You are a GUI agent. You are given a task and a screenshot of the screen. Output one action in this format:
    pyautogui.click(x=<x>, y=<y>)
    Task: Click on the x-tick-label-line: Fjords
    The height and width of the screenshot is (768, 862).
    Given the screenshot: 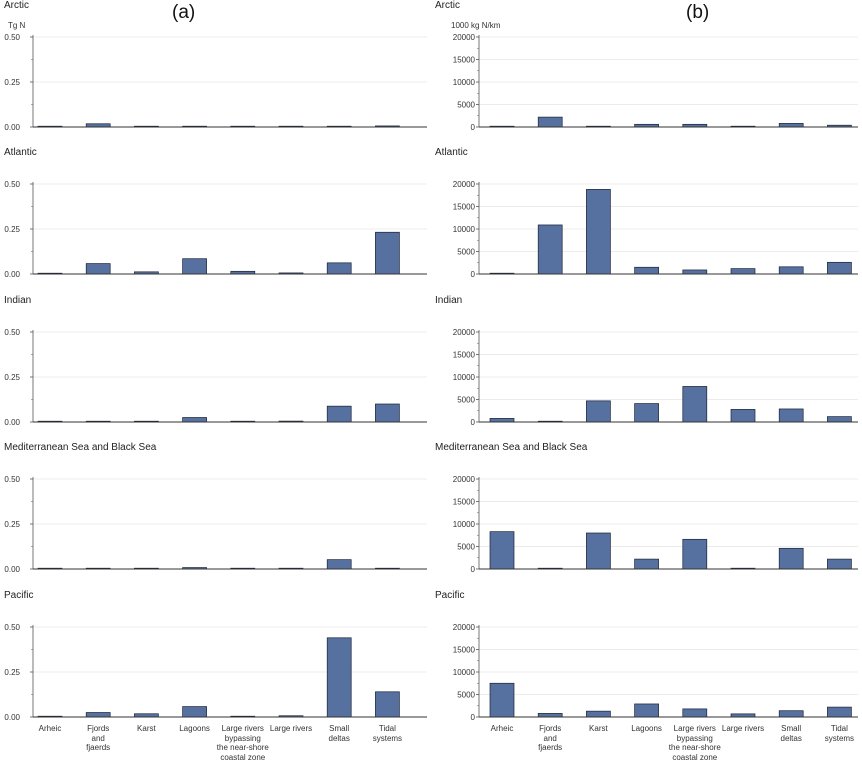 What is the action you would take?
    pyautogui.click(x=98, y=728)
    